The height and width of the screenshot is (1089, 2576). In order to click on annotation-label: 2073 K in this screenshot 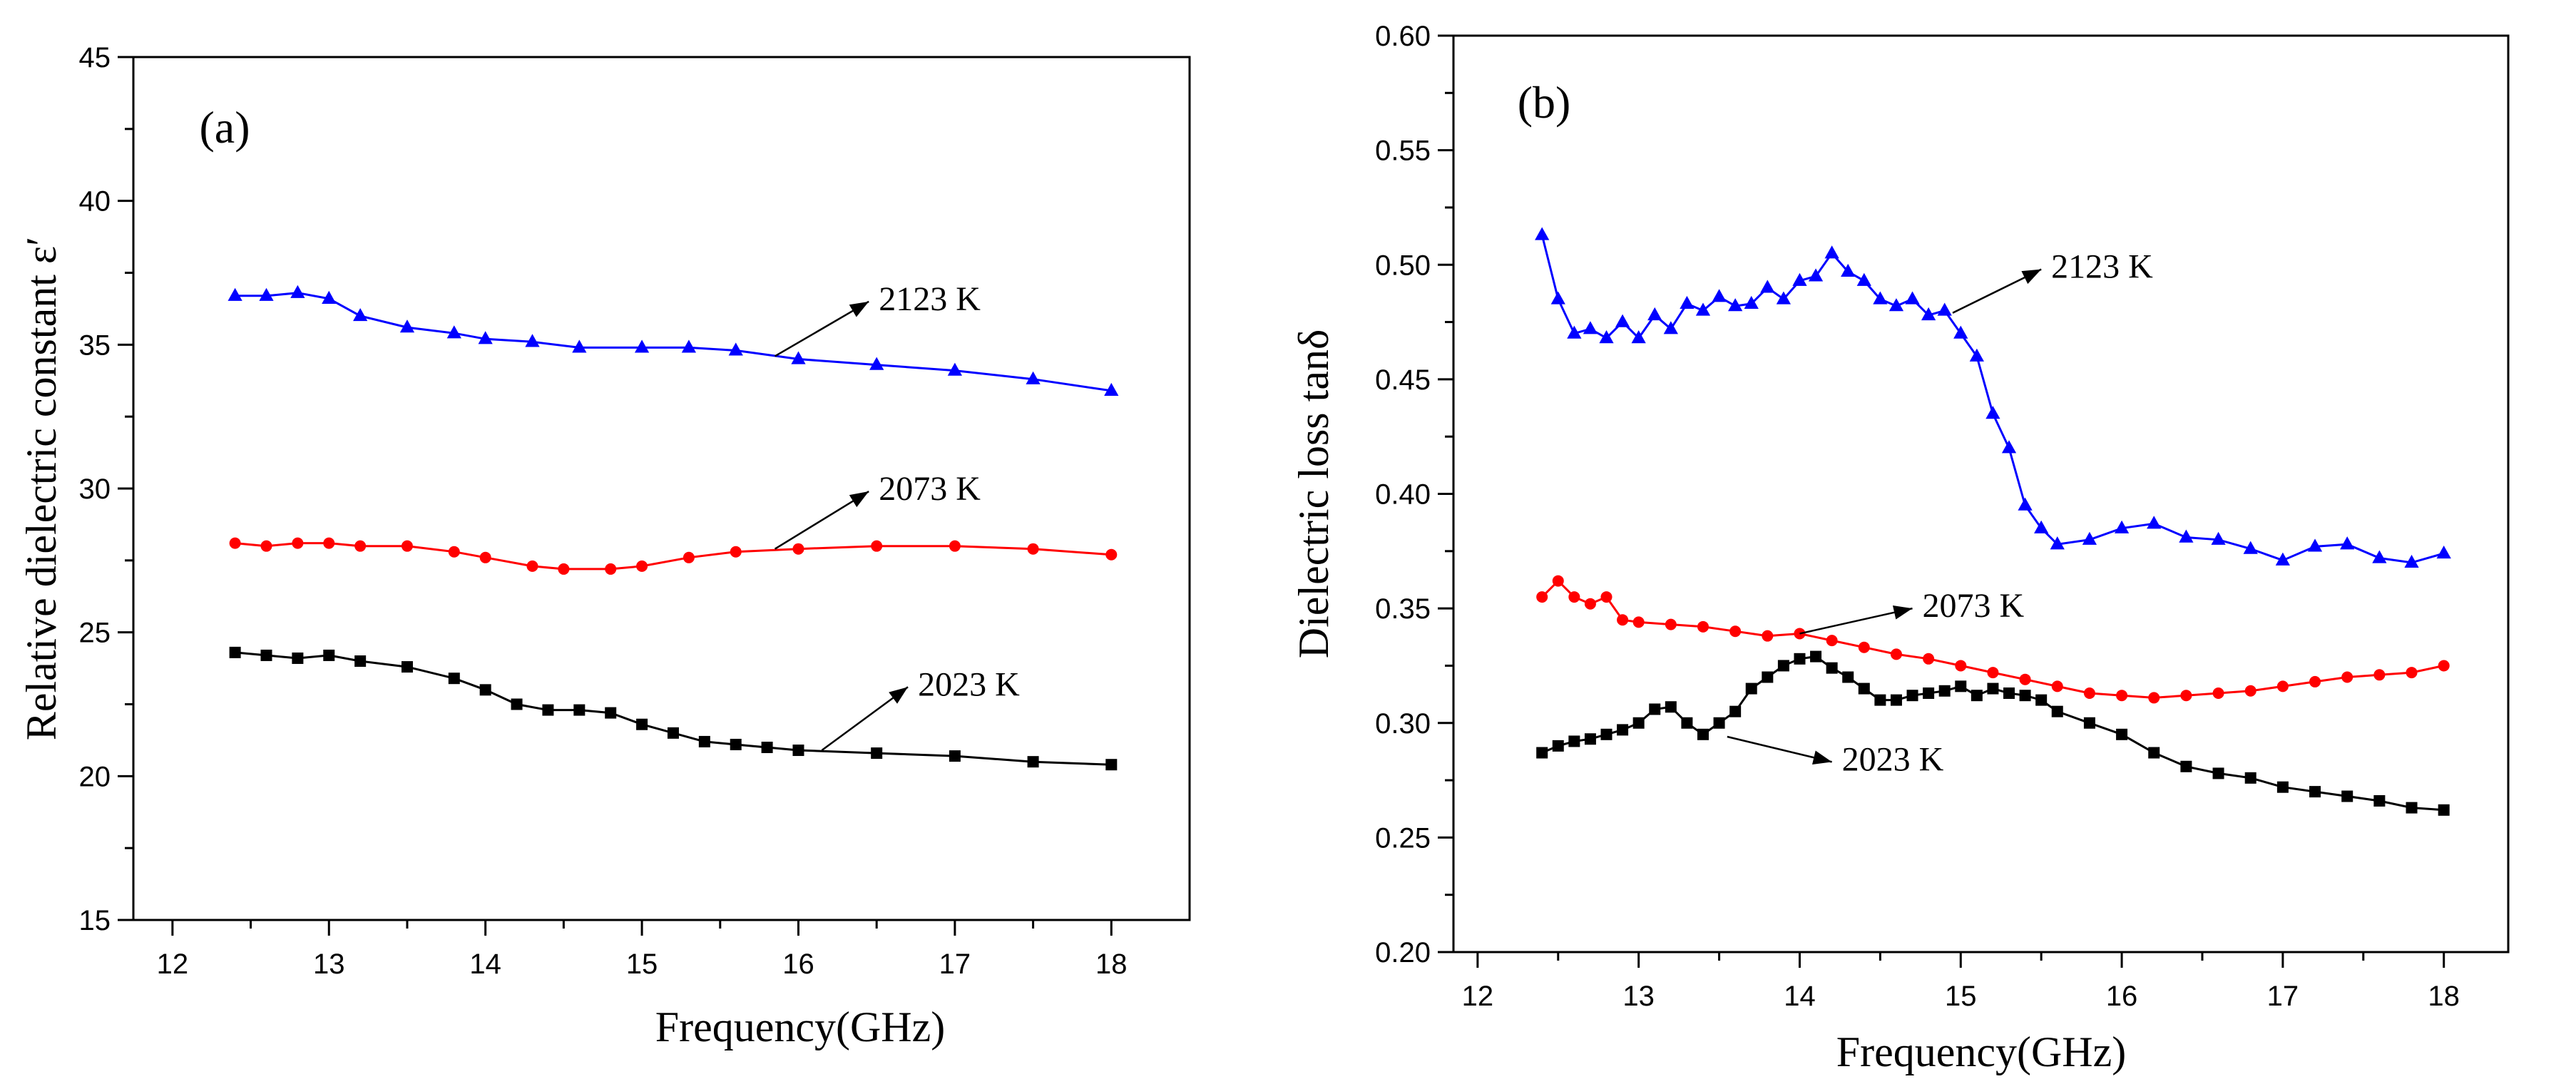, I will do `click(930, 489)`.